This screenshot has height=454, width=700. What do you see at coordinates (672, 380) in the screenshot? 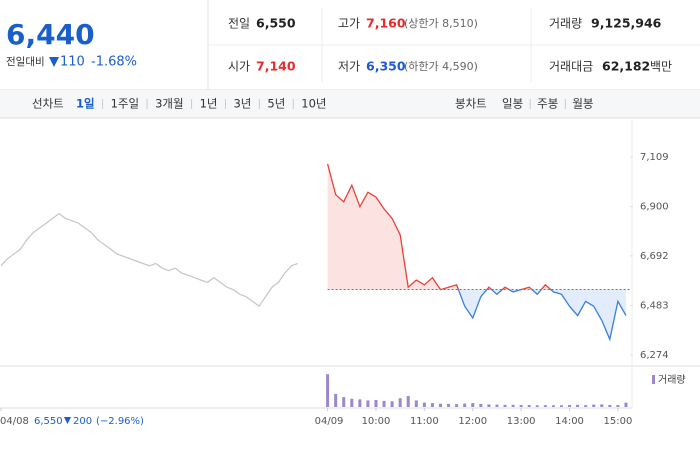
I see `legend-label: 거래량` at bounding box center [672, 380].